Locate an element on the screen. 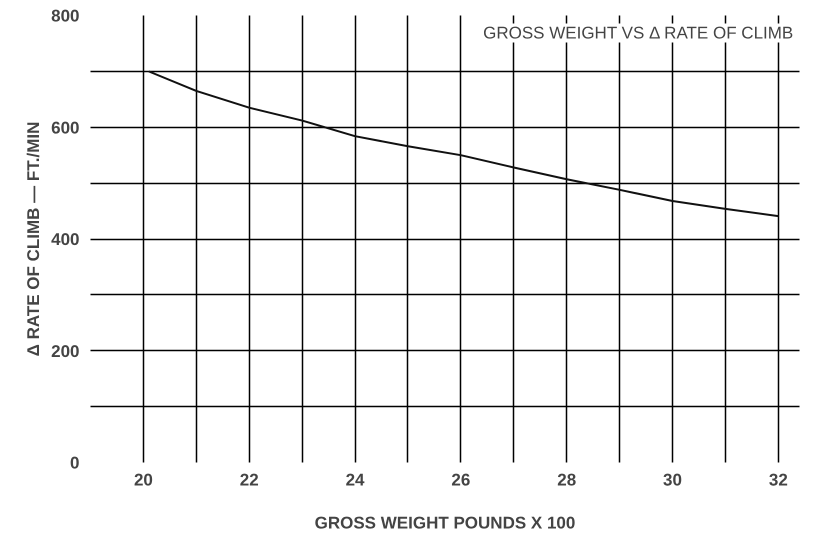 Image resolution: width=814 pixels, height=542 pixels. x-tick-label: 32 is located at coordinates (778, 480).